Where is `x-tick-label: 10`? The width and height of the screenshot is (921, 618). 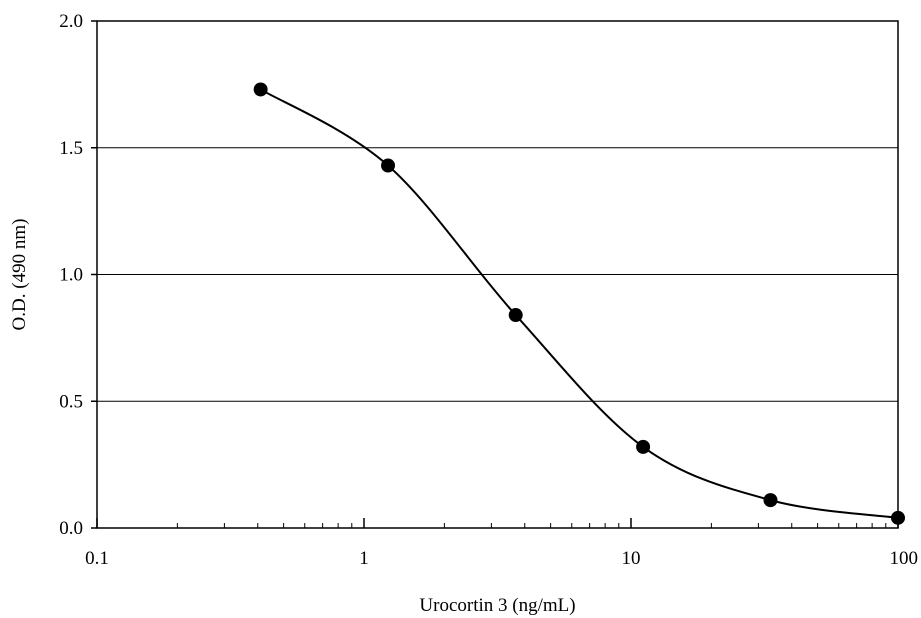
x-tick-label: 10 is located at coordinates (631, 558).